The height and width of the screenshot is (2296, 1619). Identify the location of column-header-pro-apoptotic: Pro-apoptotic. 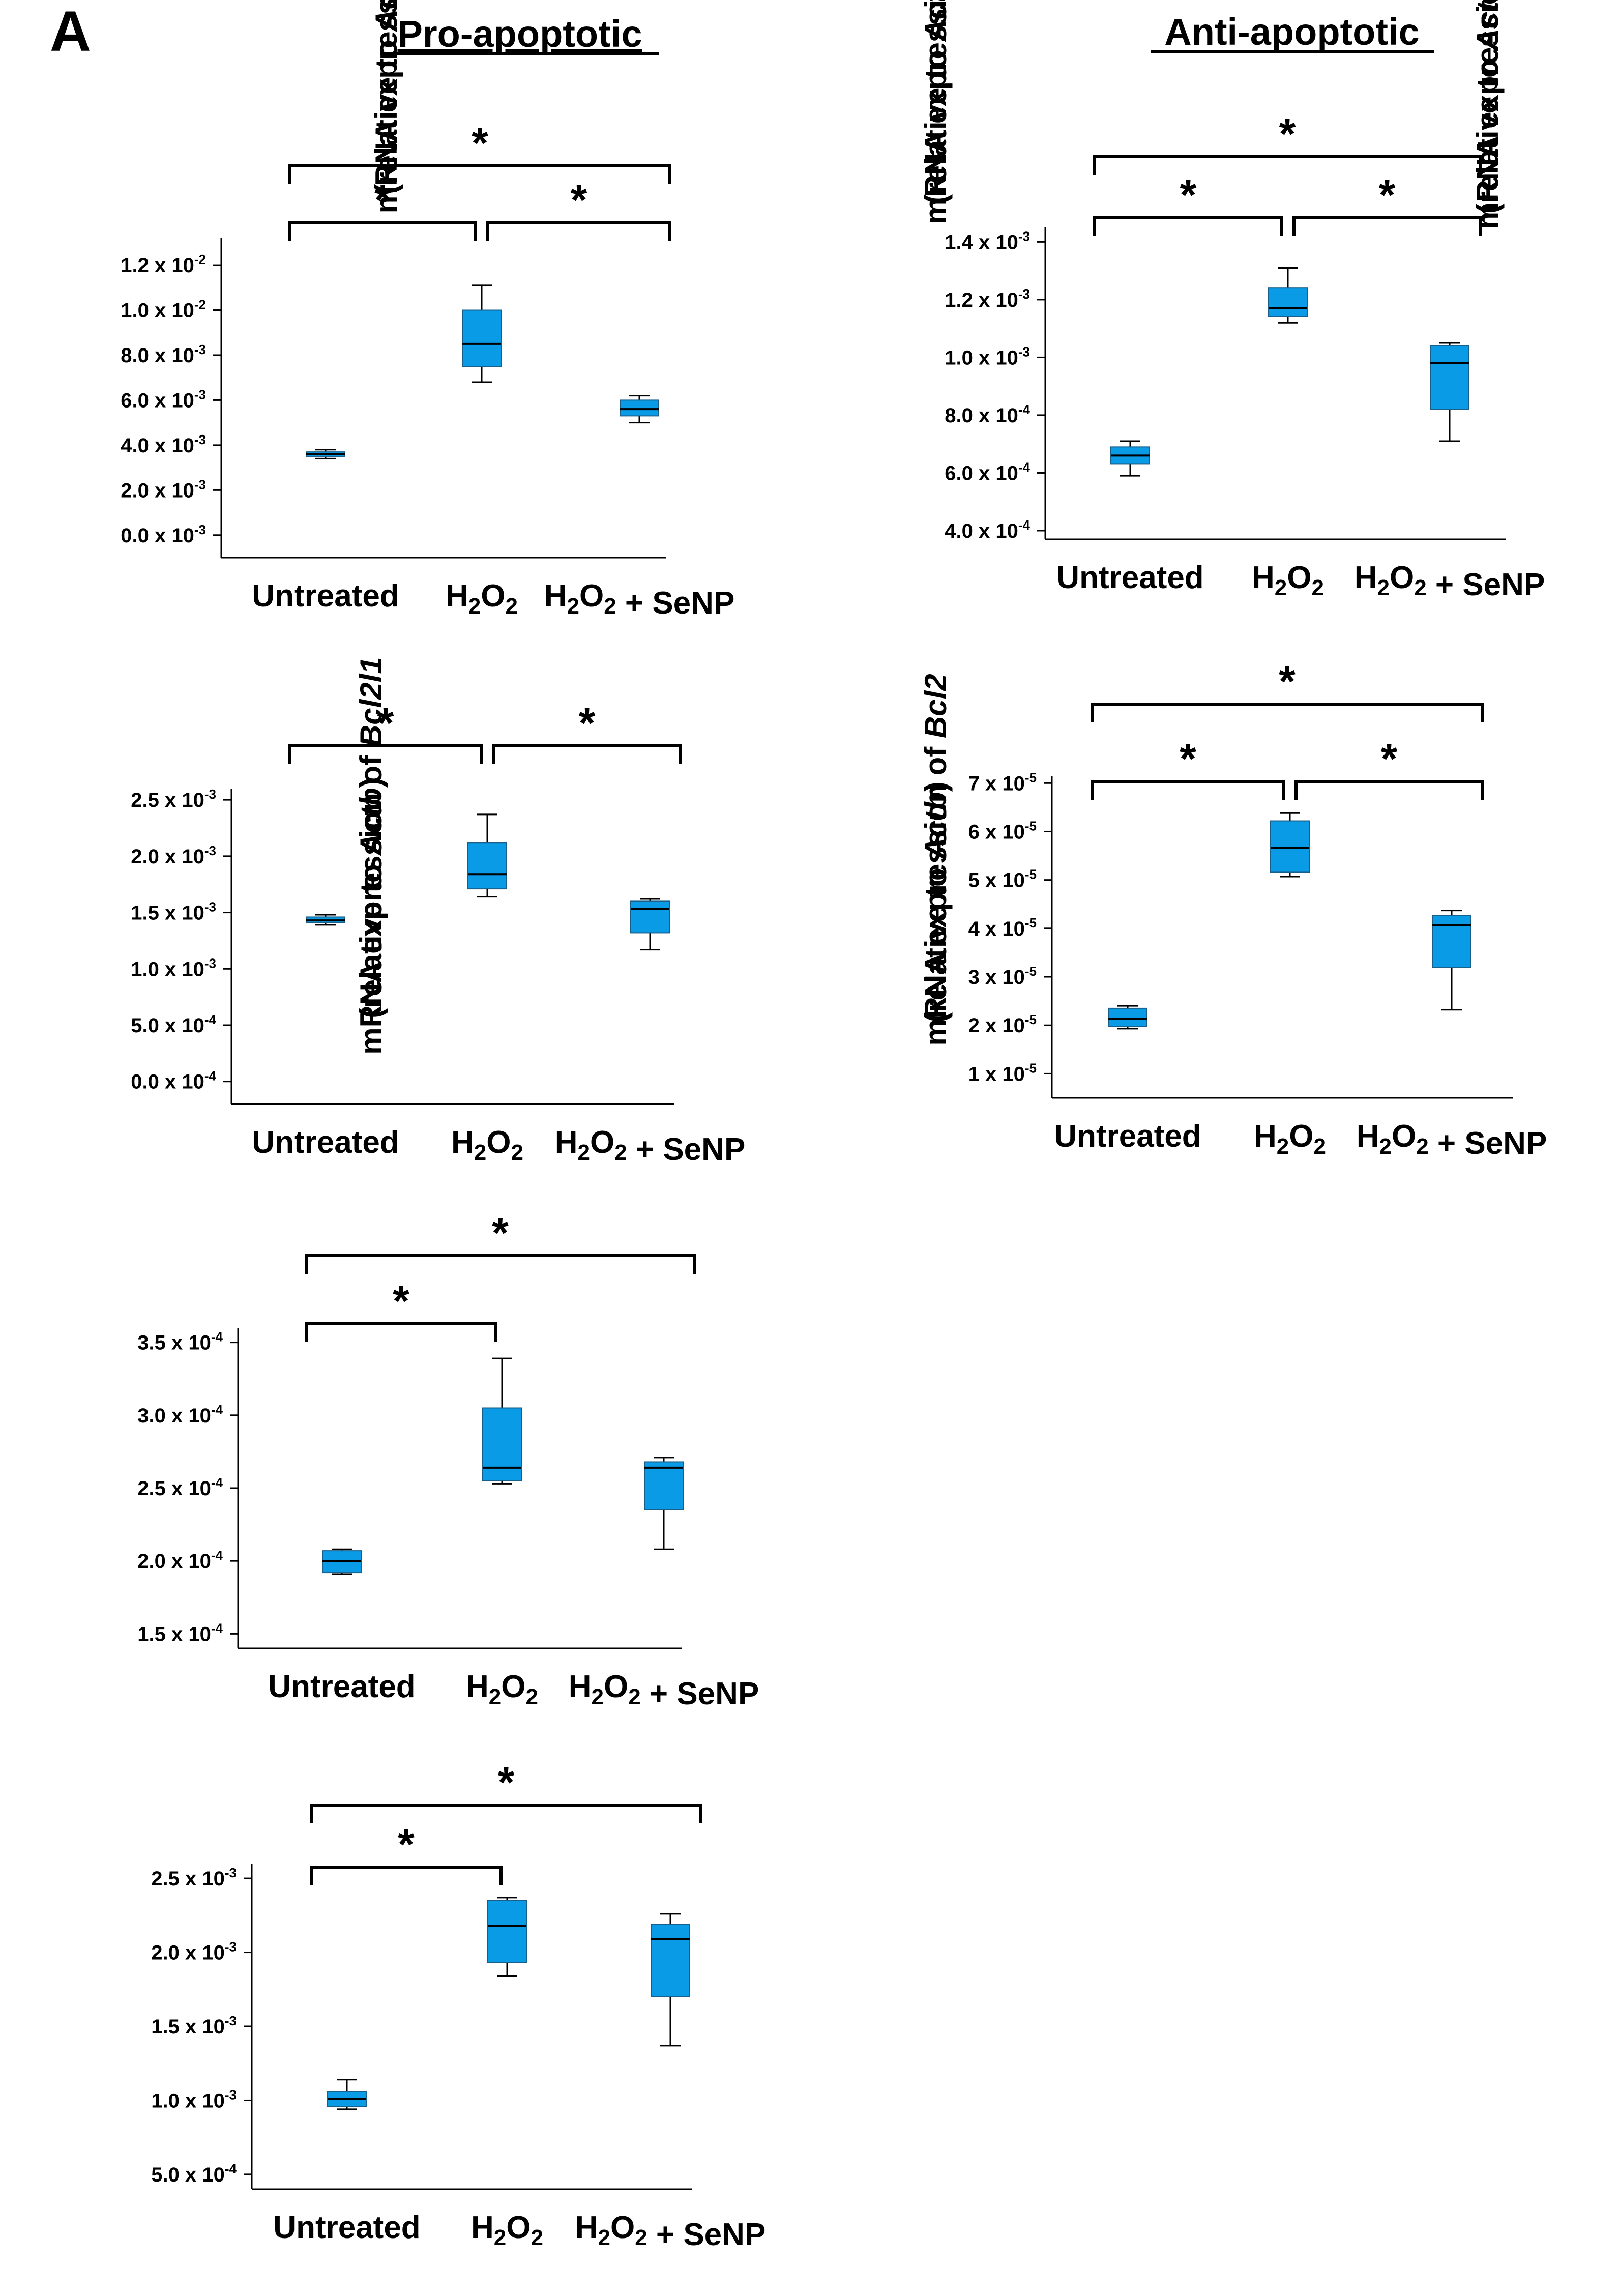
(520, 34).